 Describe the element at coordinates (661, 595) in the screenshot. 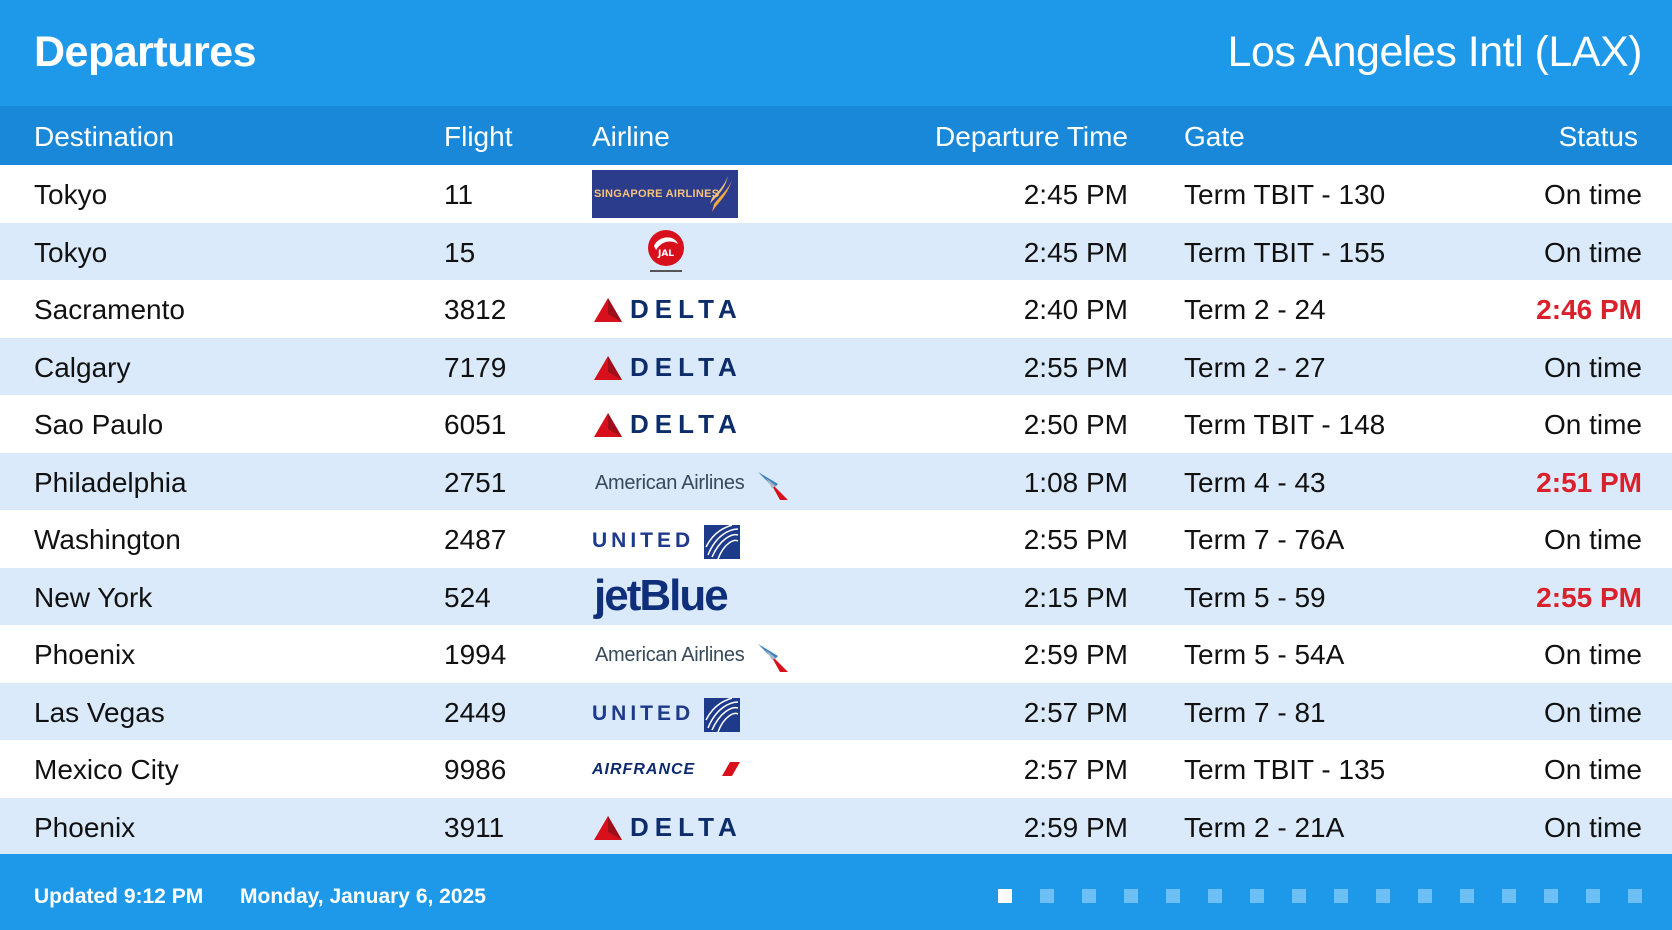

I see `jetblue-logo-text: jetBlue` at that location.